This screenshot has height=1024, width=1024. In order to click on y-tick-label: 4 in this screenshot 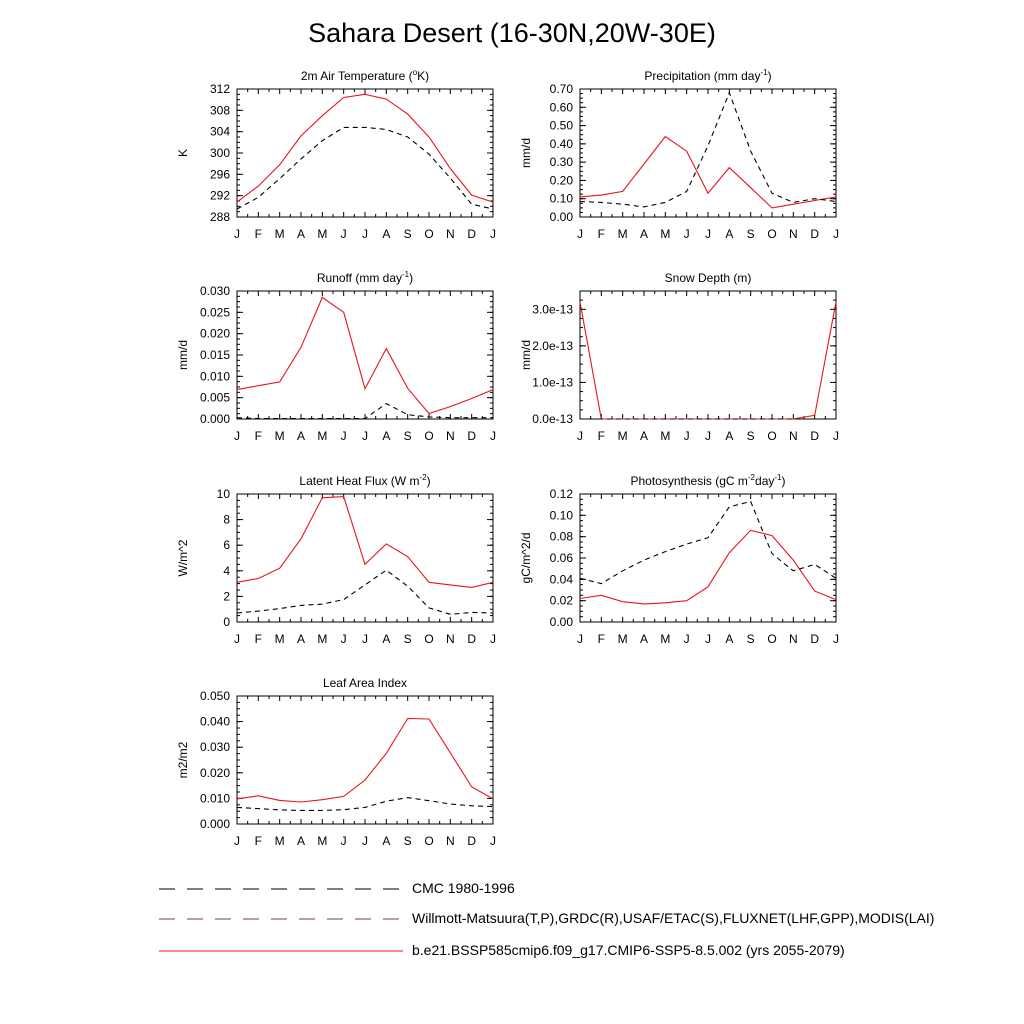, I will do `click(226, 571)`.